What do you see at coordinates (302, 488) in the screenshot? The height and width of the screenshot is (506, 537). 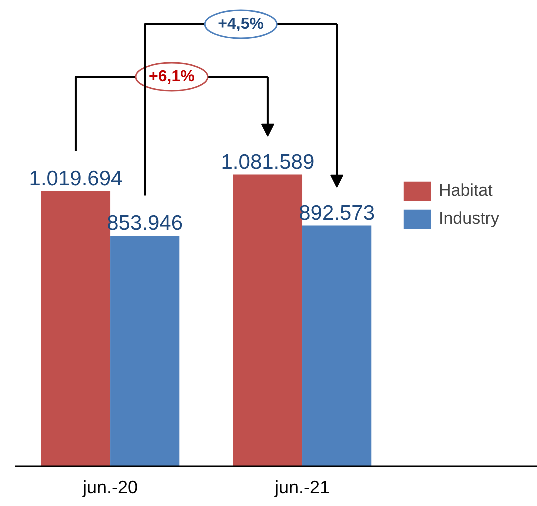 I see `x-tick-label: jun.-21` at bounding box center [302, 488].